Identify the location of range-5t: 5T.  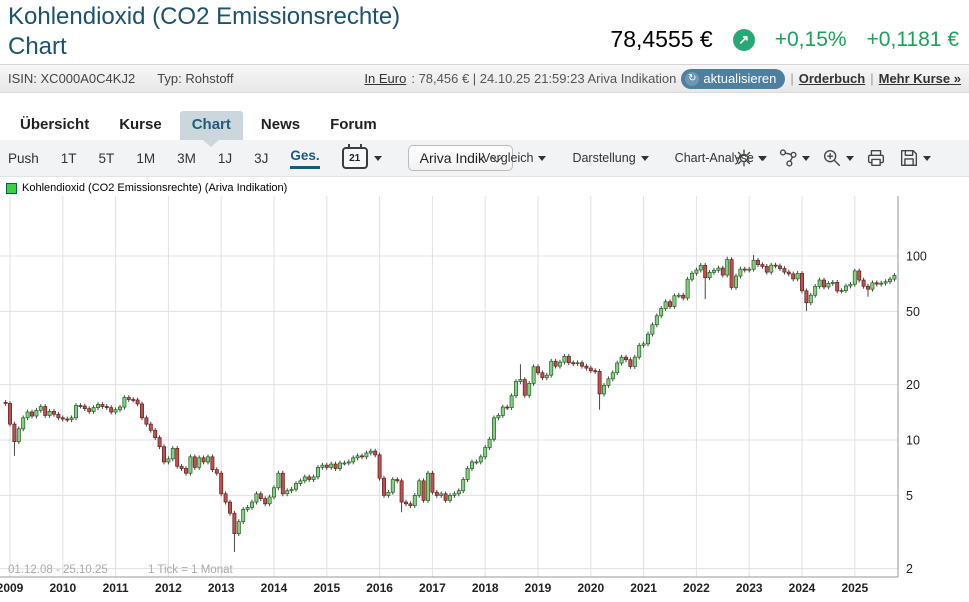
(106, 158).